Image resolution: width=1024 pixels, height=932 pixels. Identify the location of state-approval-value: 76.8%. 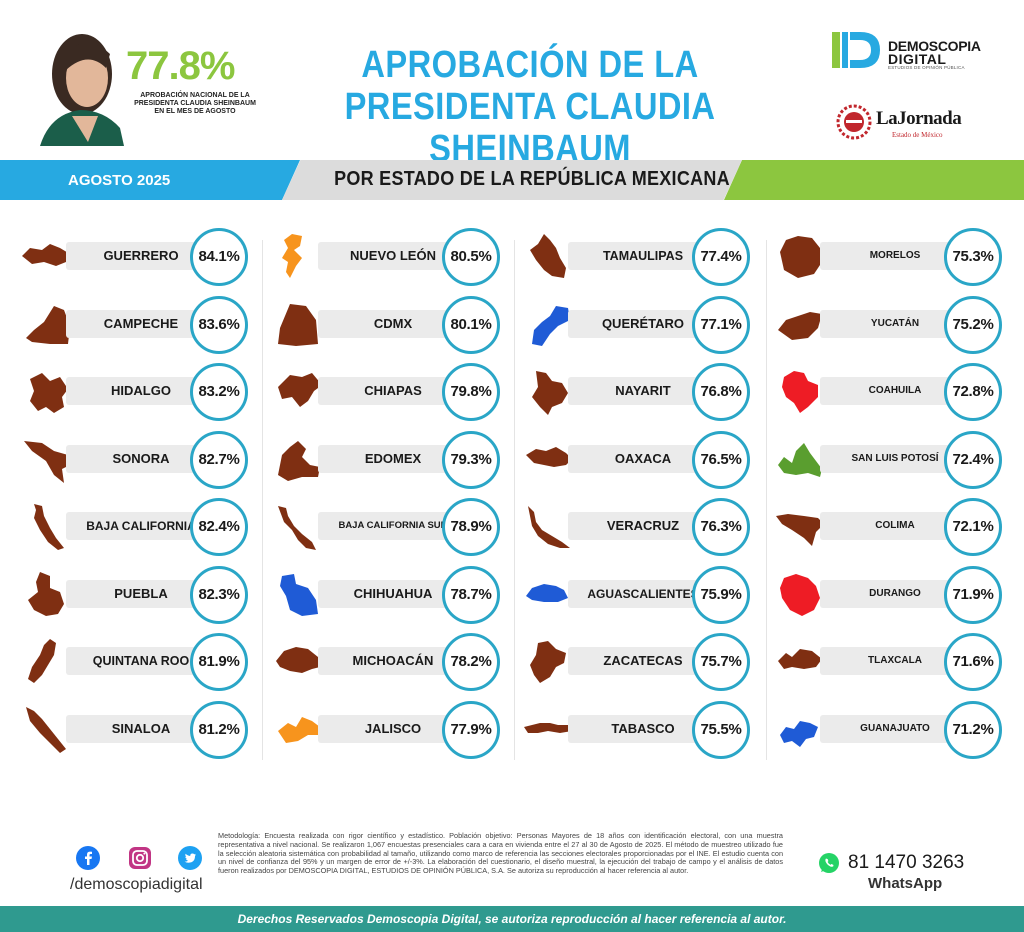
(721, 391).